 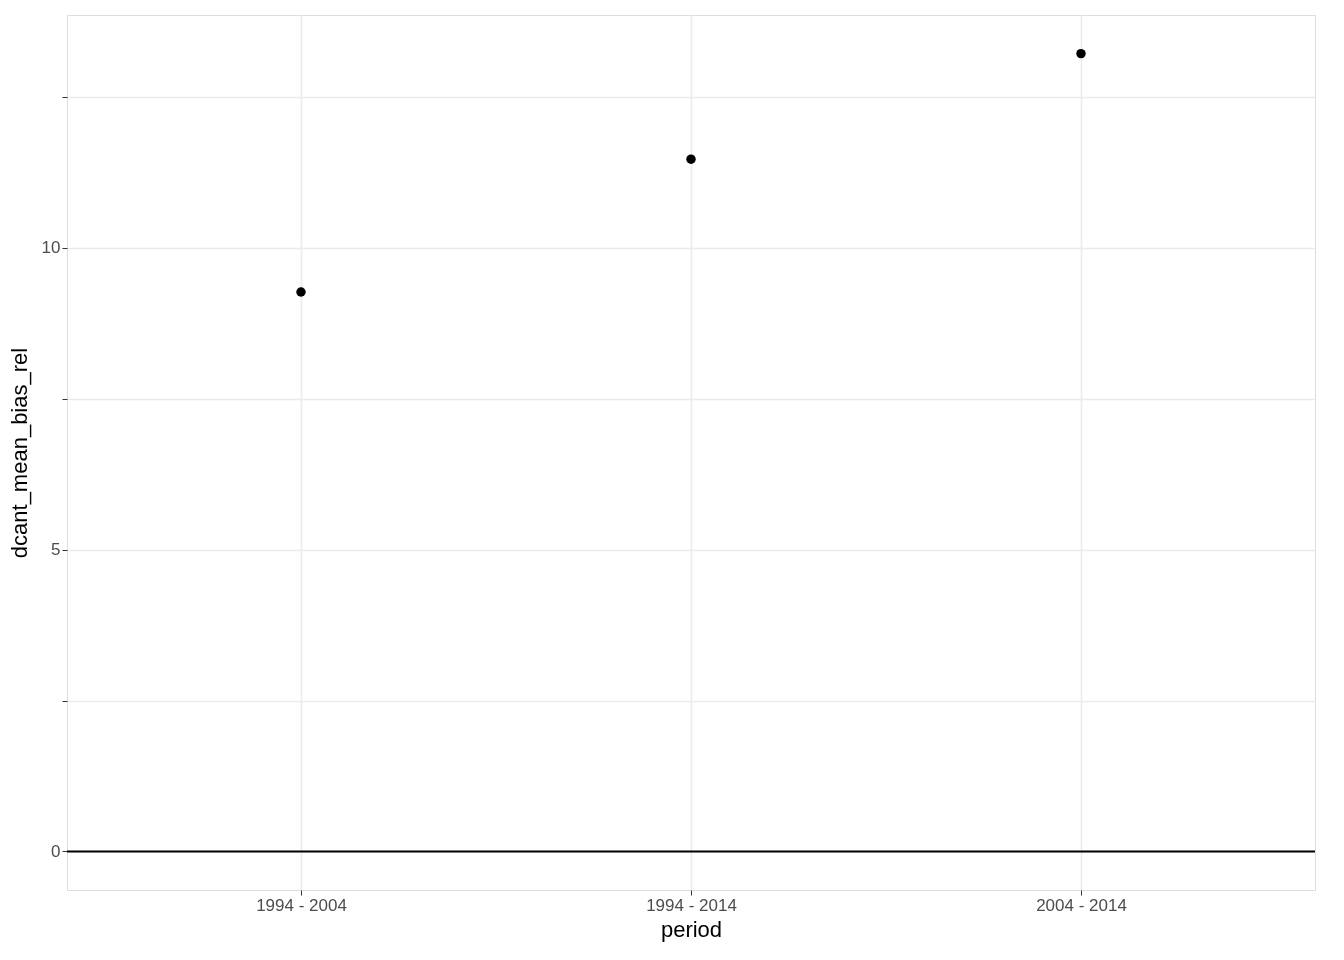 I want to click on y-tick-label: 5, so click(x=56, y=550).